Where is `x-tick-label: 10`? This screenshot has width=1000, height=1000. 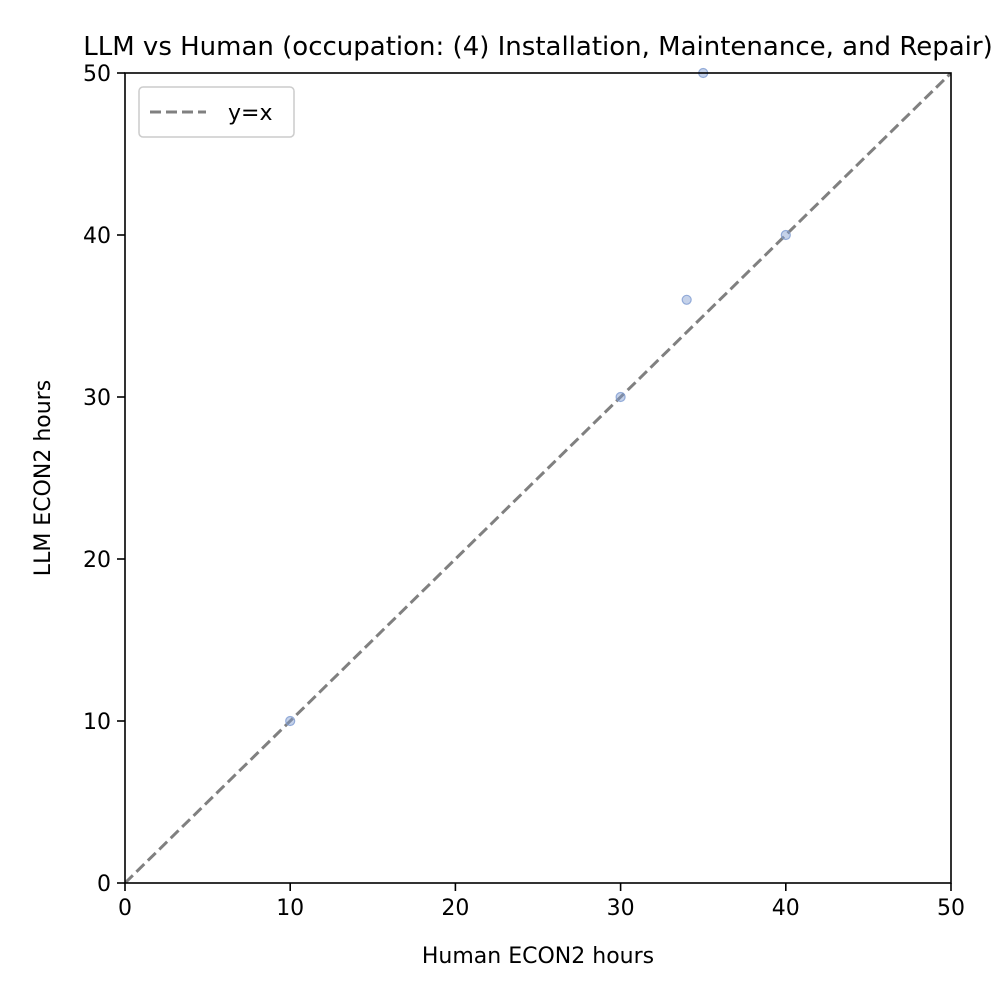 x-tick-label: 10 is located at coordinates (290, 908).